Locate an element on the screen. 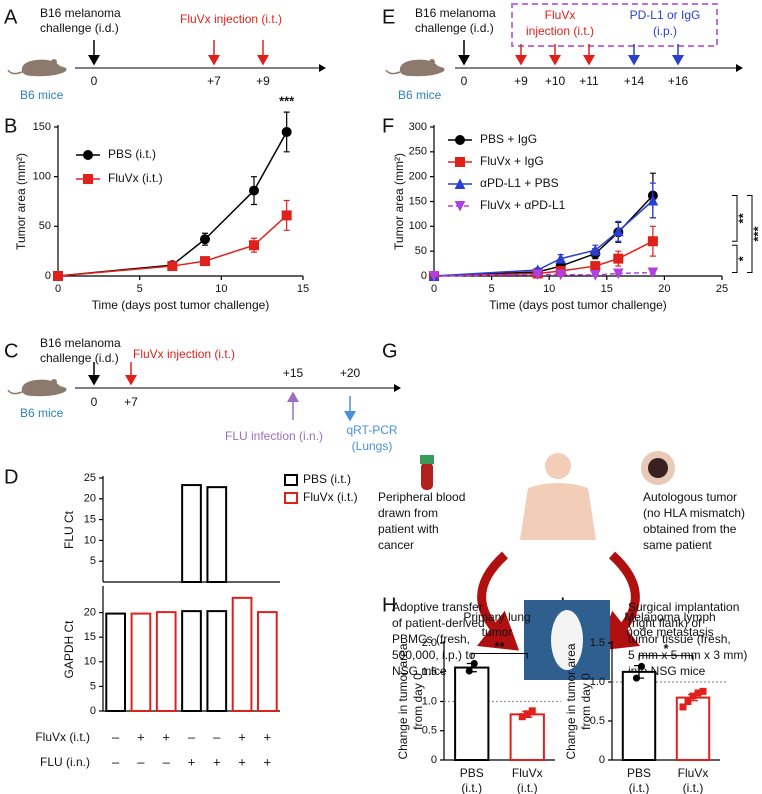 This screenshot has height=794, width=762. day-label: +7 is located at coordinates (214, 81).